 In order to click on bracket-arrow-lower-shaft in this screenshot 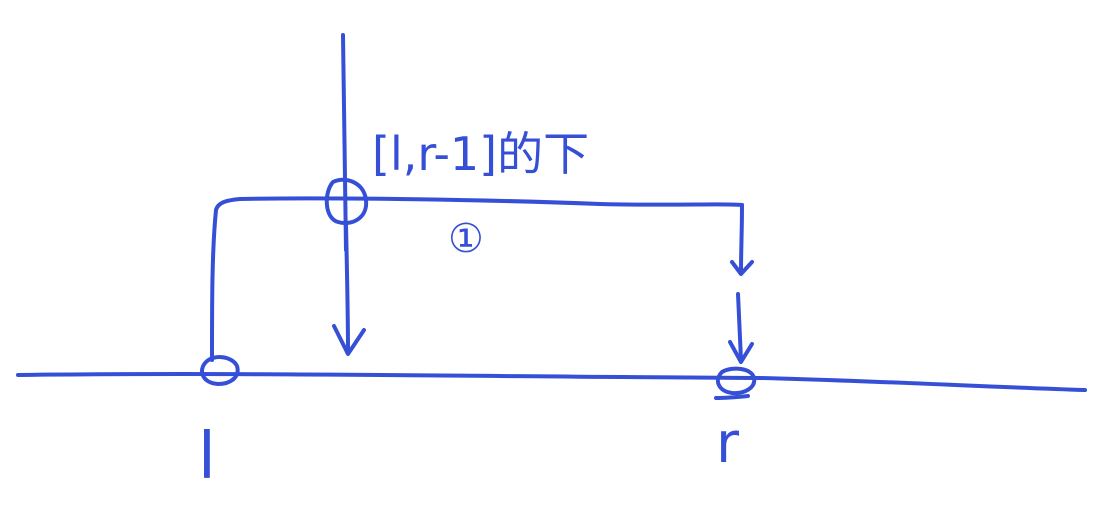, I will do `click(739, 327)`.